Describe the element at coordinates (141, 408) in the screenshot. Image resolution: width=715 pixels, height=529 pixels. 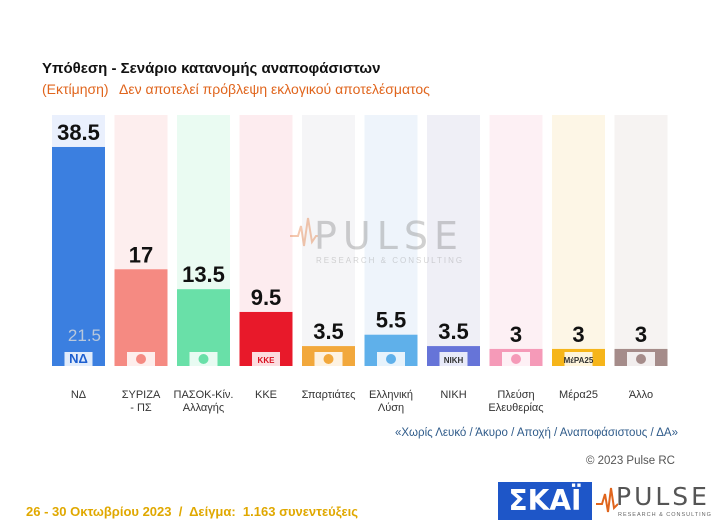
I see `category-label: - ΠΣ` at that location.